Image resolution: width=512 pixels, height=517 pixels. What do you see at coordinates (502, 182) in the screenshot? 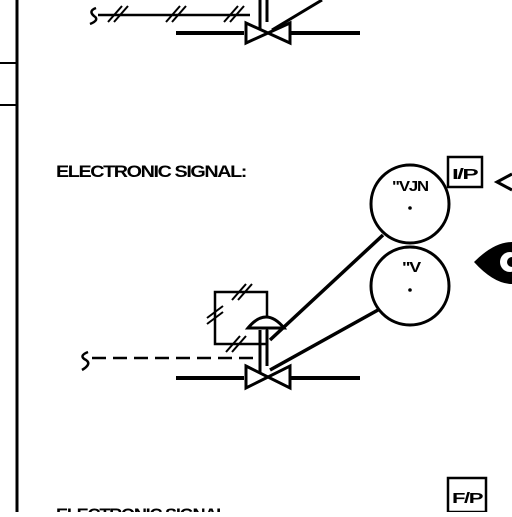
I see `arrow-left-icon` at bounding box center [502, 182].